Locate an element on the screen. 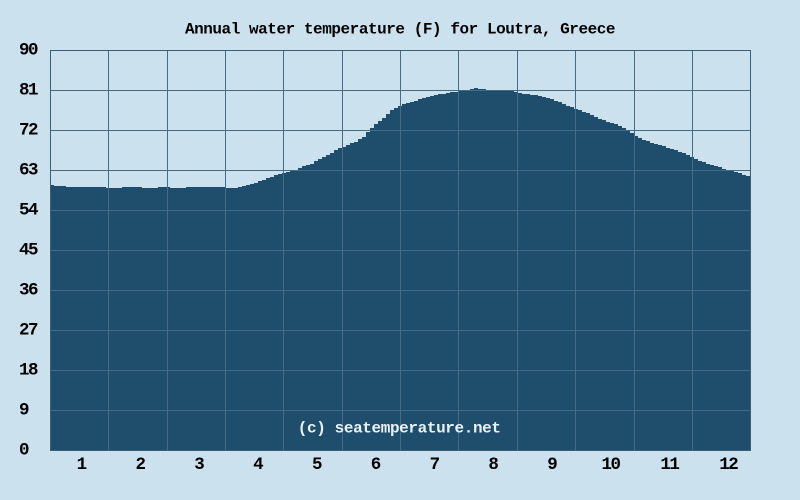 Image resolution: width=800 pixels, height=500 pixels. svg-text: 54 is located at coordinates (28, 211).